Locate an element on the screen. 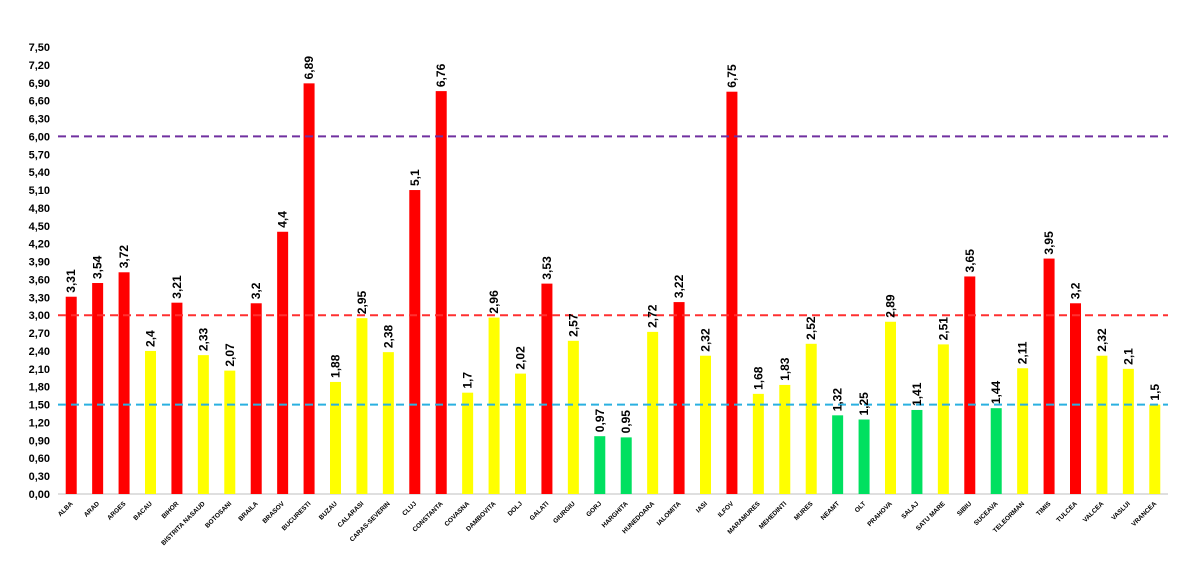  category-label: OLT is located at coordinates (861, 507).